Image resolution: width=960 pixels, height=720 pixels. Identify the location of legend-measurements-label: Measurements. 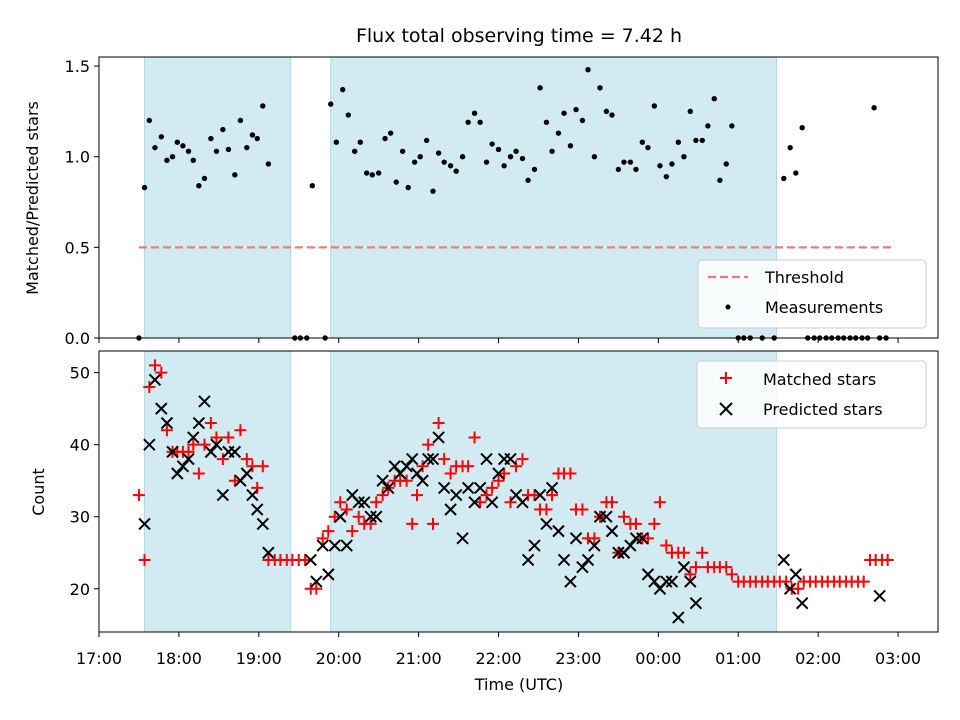
(824, 307).